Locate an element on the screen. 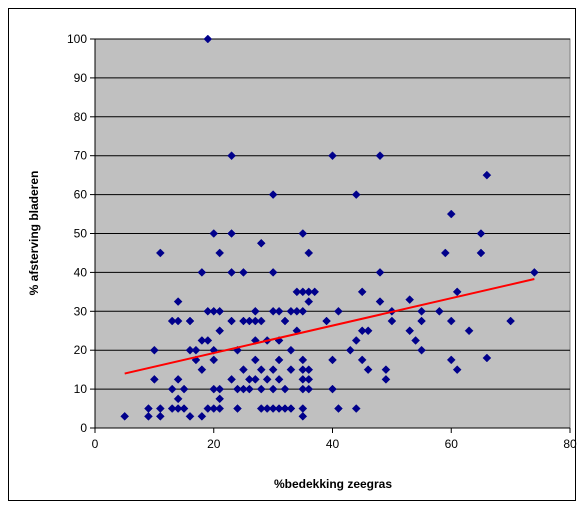 This screenshot has height=511, width=587. y-tick-label: 20 is located at coordinates (81, 350).